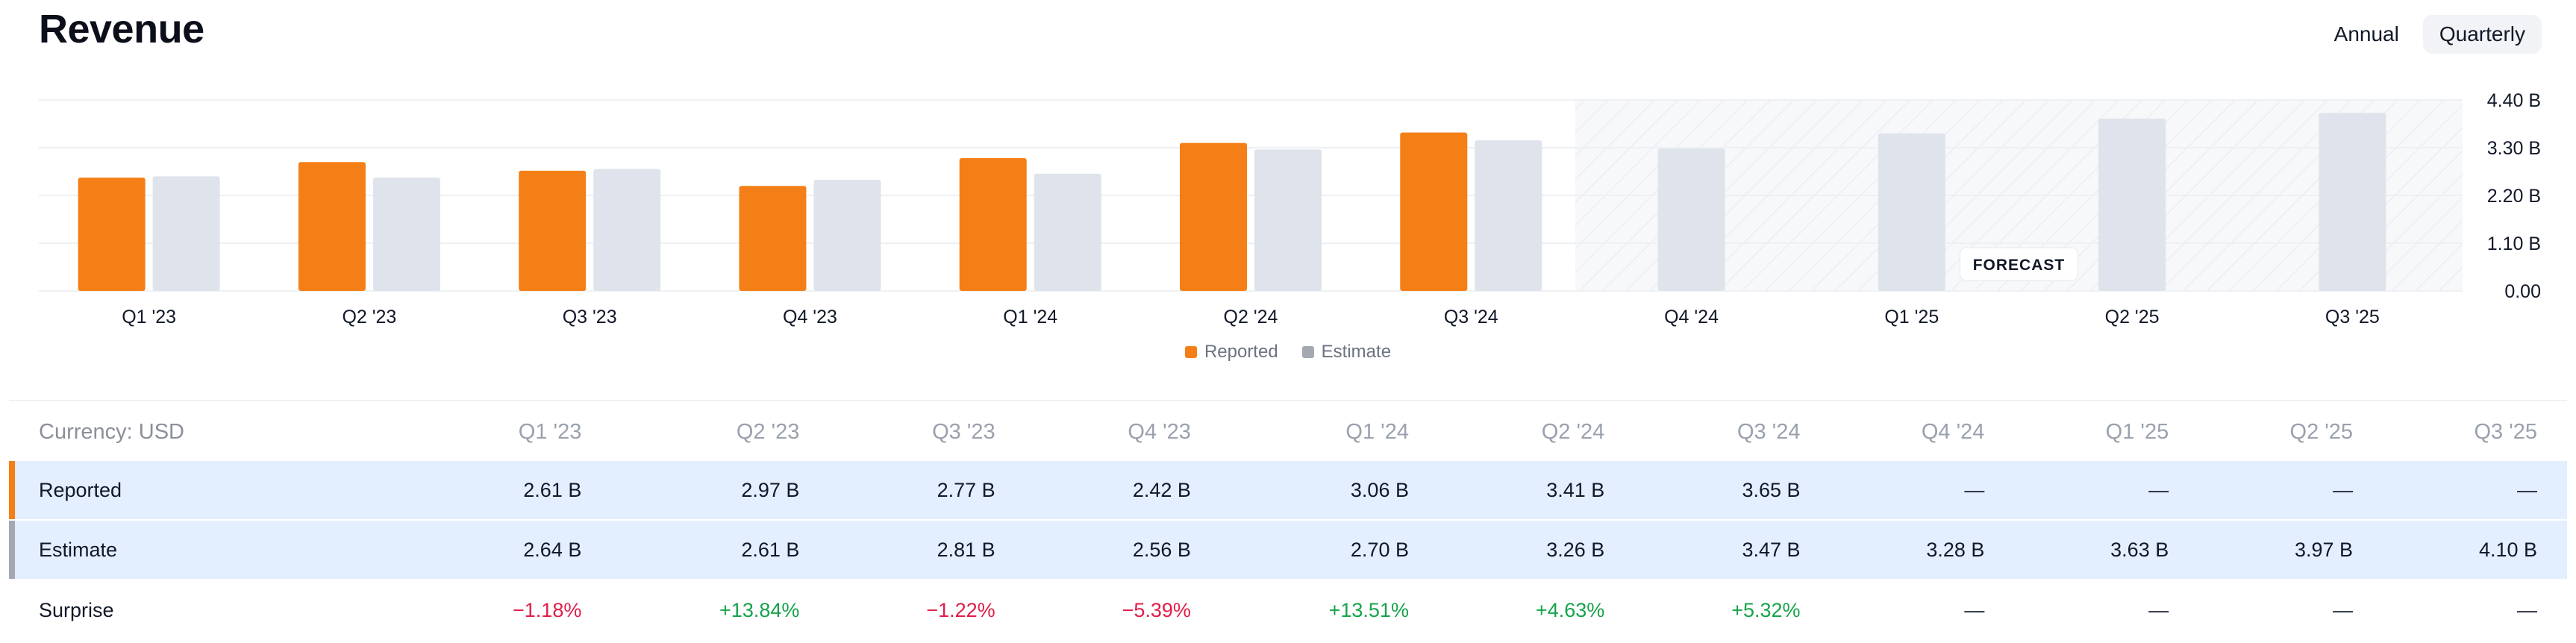 The image size is (2576, 643). I want to click on forecast-badge, so click(2019, 264).